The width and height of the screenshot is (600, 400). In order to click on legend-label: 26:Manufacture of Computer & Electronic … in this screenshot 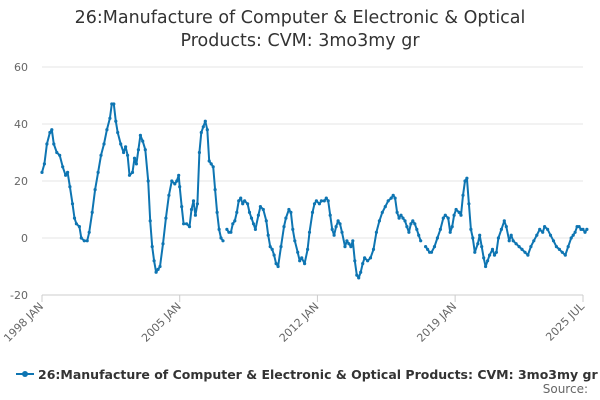, I will do `click(318, 374)`.